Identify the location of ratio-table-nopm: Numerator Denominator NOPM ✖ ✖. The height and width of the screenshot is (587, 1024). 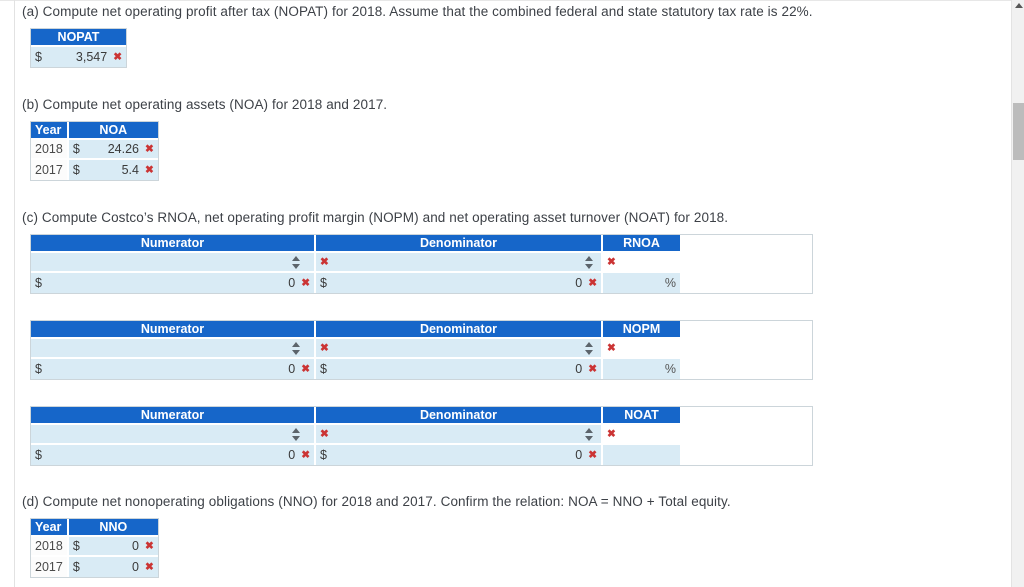
(421, 350).